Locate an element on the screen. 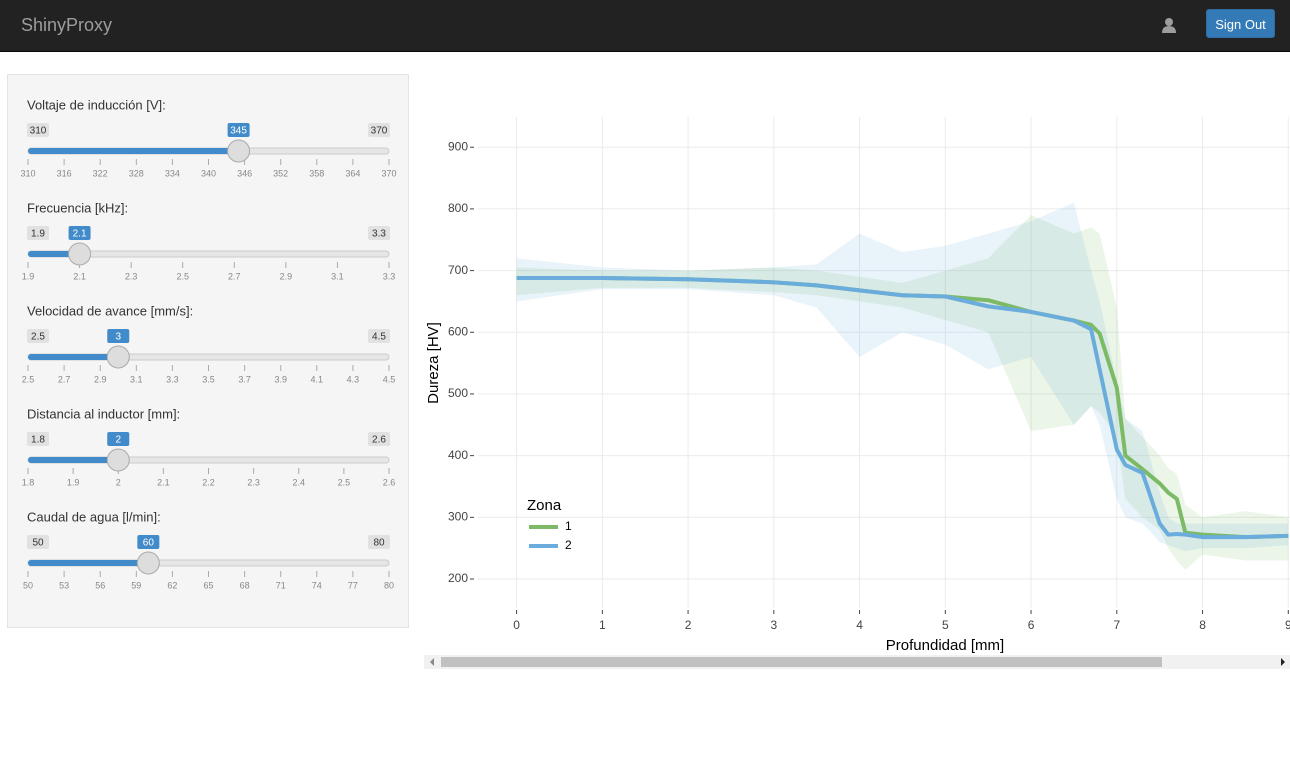 Image resolution: width=1290 pixels, height=779 pixels. slider-tick-label: 2.4 is located at coordinates (298, 482).